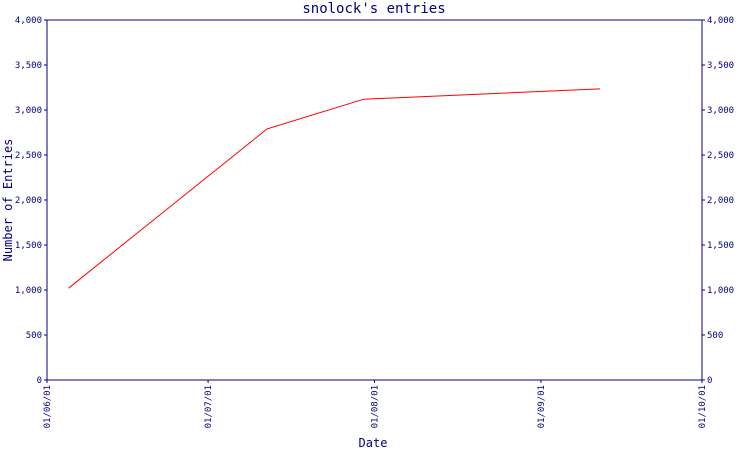  I want to click on y-tick-label-right: 3,000, so click(720, 111).